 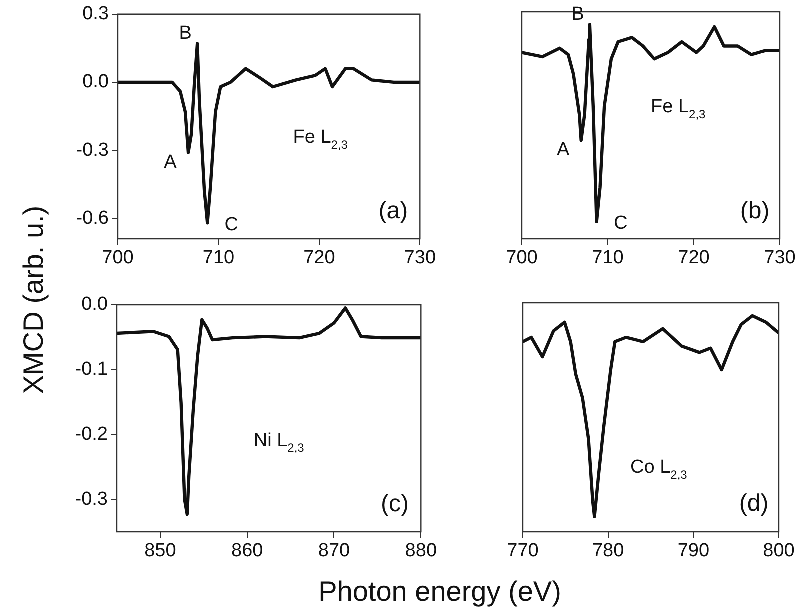 What do you see at coordinates (248, 551) in the screenshot?
I see `x-tick-label: 860` at bounding box center [248, 551].